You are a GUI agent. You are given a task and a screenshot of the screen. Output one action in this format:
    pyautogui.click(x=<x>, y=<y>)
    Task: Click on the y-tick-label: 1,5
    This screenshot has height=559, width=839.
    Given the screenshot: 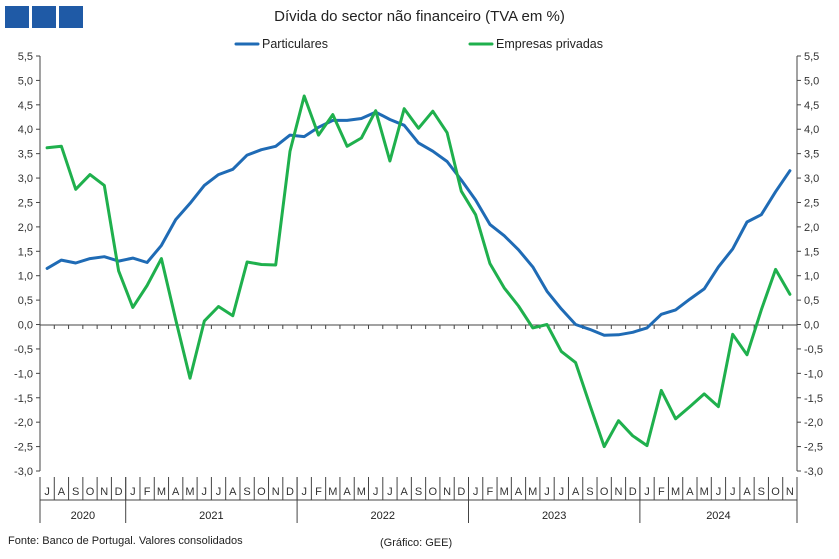 What is the action you would take?
    pyautogui.click(x=25, y=252)
    